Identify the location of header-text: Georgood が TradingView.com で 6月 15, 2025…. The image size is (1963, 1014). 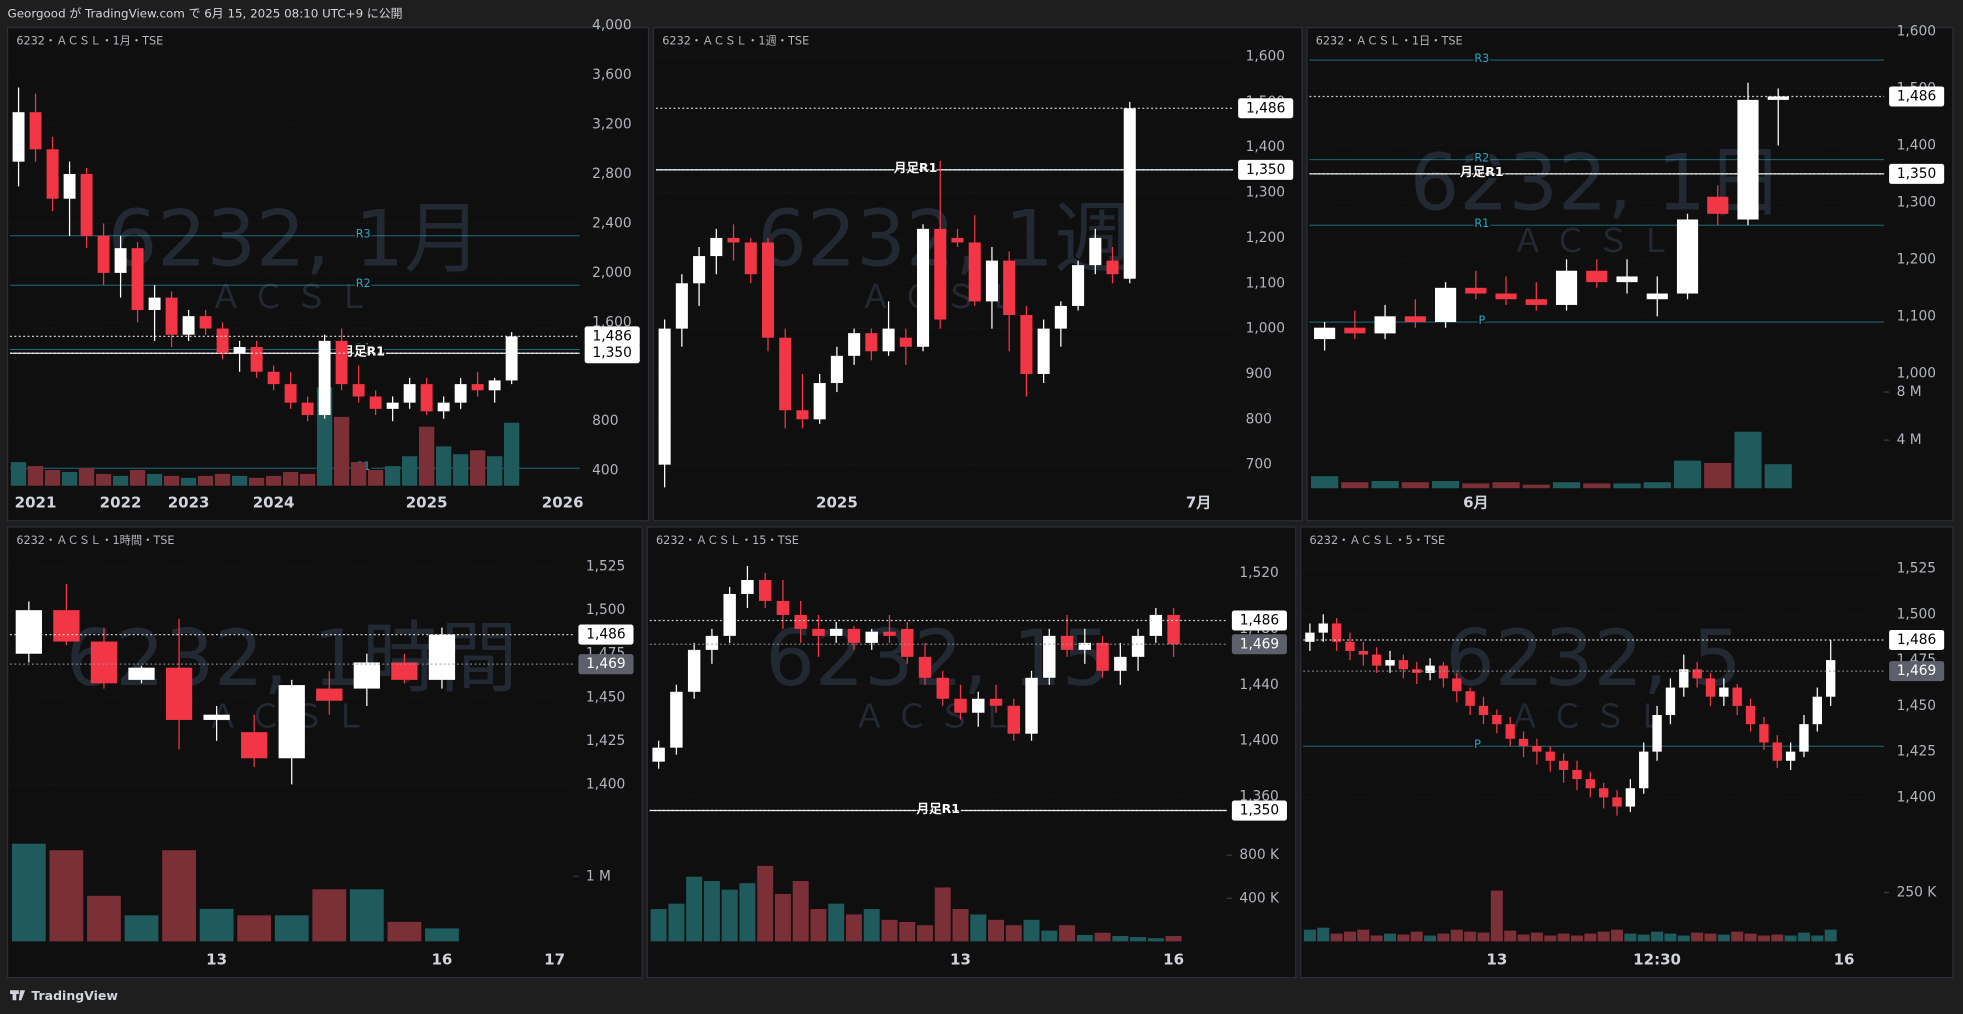
(205, 13).